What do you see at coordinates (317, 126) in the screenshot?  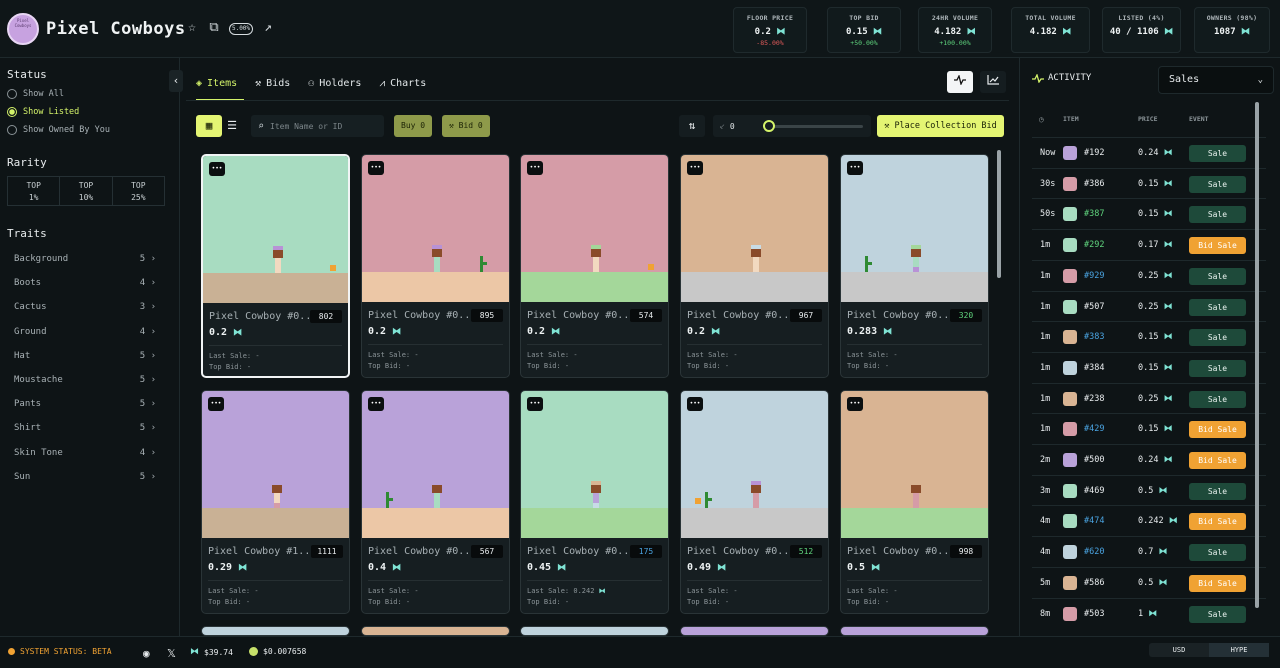 I see `search-input: ⌕ Item Name or ID` at bounding box center [317, 126].